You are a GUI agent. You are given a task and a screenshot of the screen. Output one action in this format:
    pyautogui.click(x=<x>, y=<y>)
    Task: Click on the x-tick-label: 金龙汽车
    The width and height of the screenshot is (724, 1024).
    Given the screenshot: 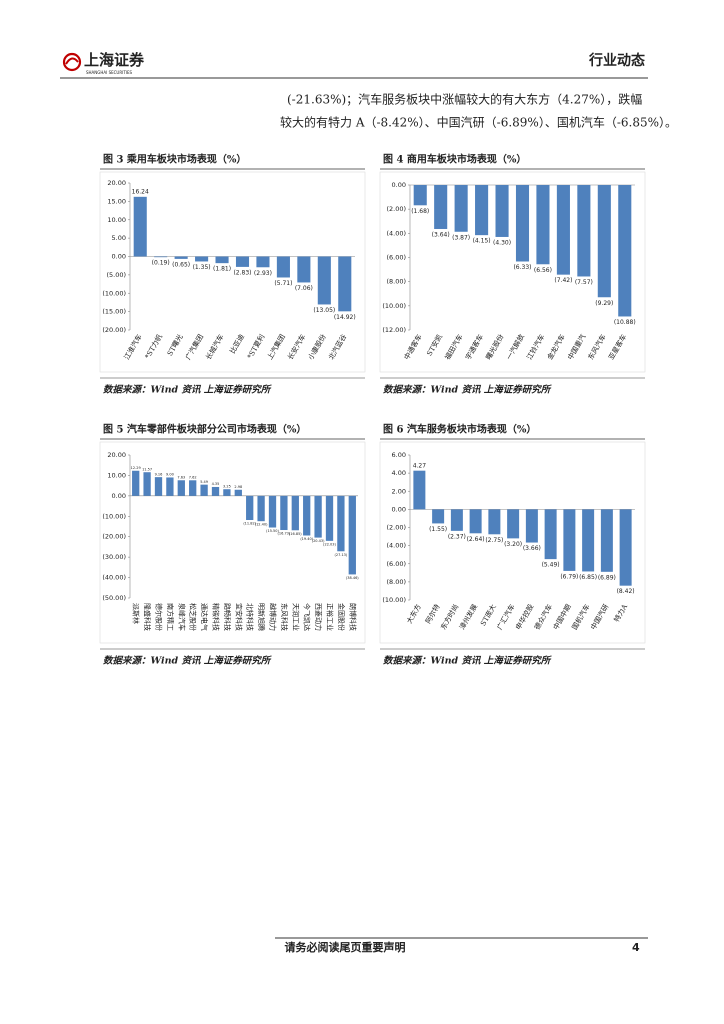 What is the action you would take?
    pyautogui.click(x=556, y=347)
    